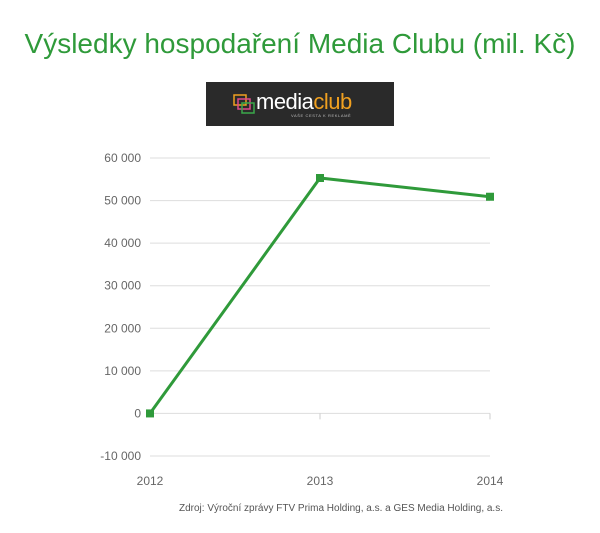 This screenshot has width=600, height=533. What do you see at coordinates (137, 413) in the screenshot?
I see `y-tick-label: 0` at bounding box center [137, 413].